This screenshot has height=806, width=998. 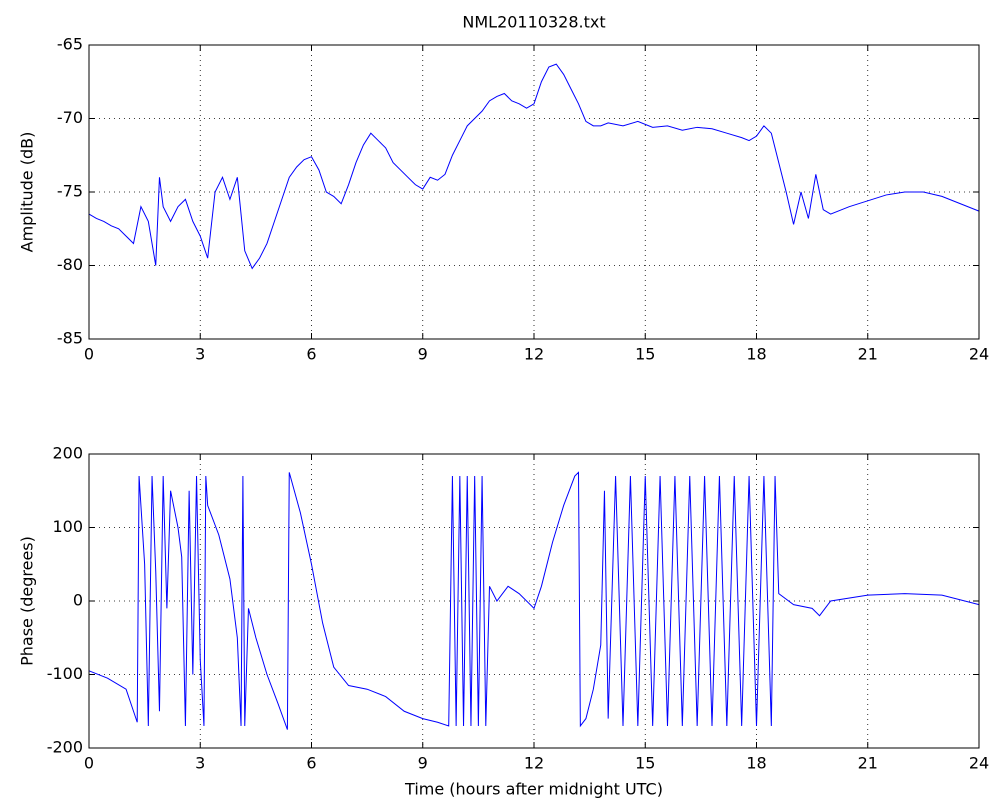 I want to click on y-tick-label: -70, so click(x=70, y=117).